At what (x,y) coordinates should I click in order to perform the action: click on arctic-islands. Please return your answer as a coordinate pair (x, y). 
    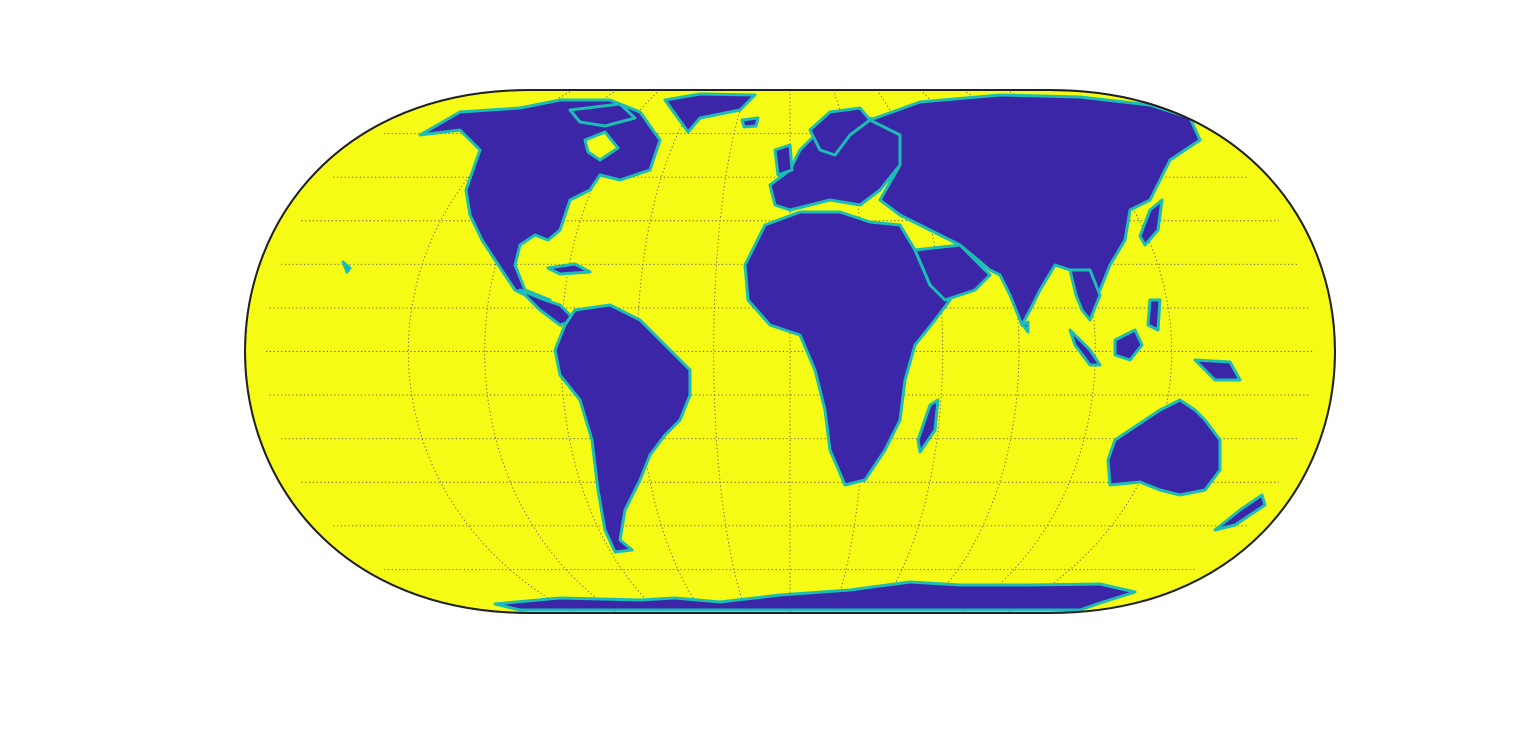
    Looking at the image, I should click on (602, 115).